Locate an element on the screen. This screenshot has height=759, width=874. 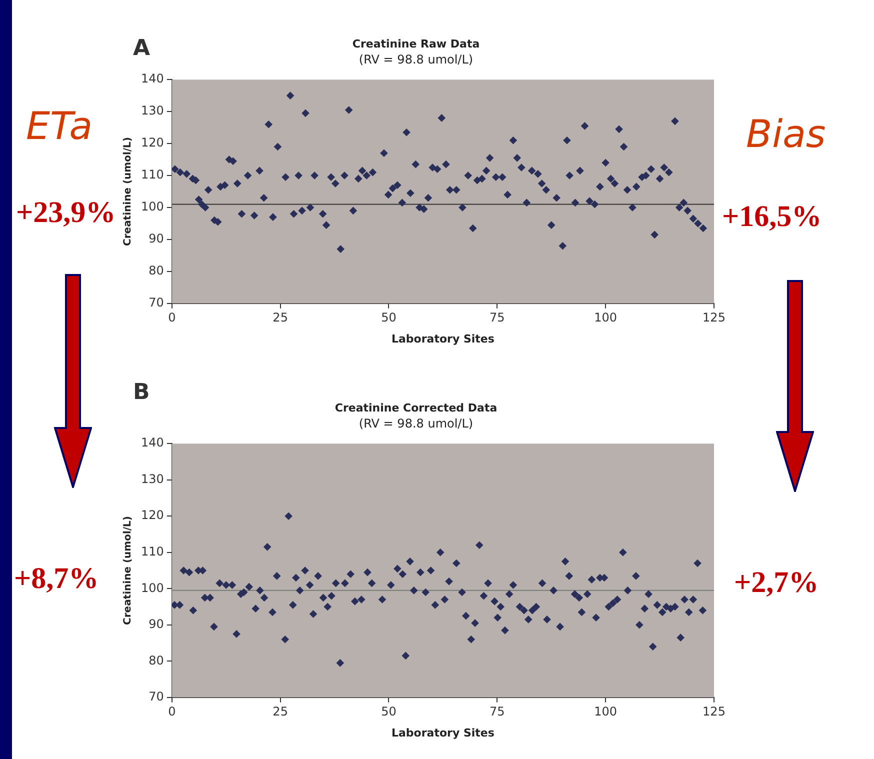
text: B is located at coordinates (141, 392).